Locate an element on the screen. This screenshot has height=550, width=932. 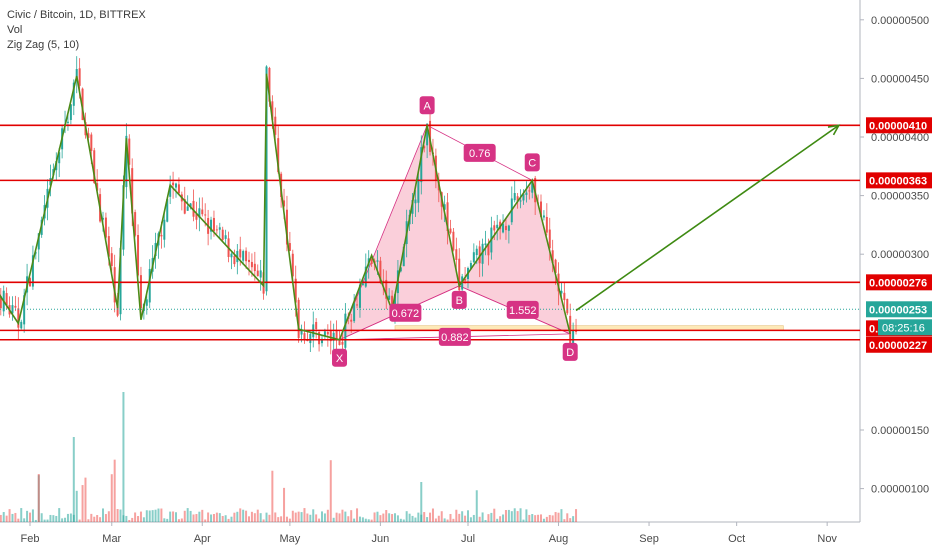
bar-countdown: 08:25:16 is located at coordinates (905, 327).